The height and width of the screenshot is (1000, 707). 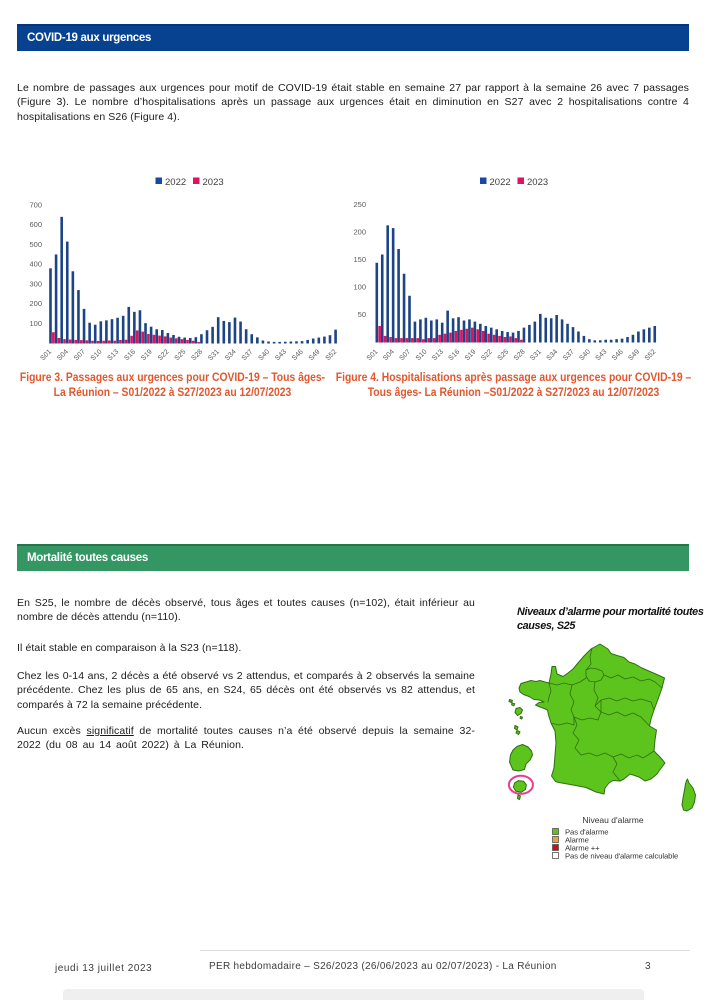 I want to click on svg-text: Alarme, so click(x=577, y=840).